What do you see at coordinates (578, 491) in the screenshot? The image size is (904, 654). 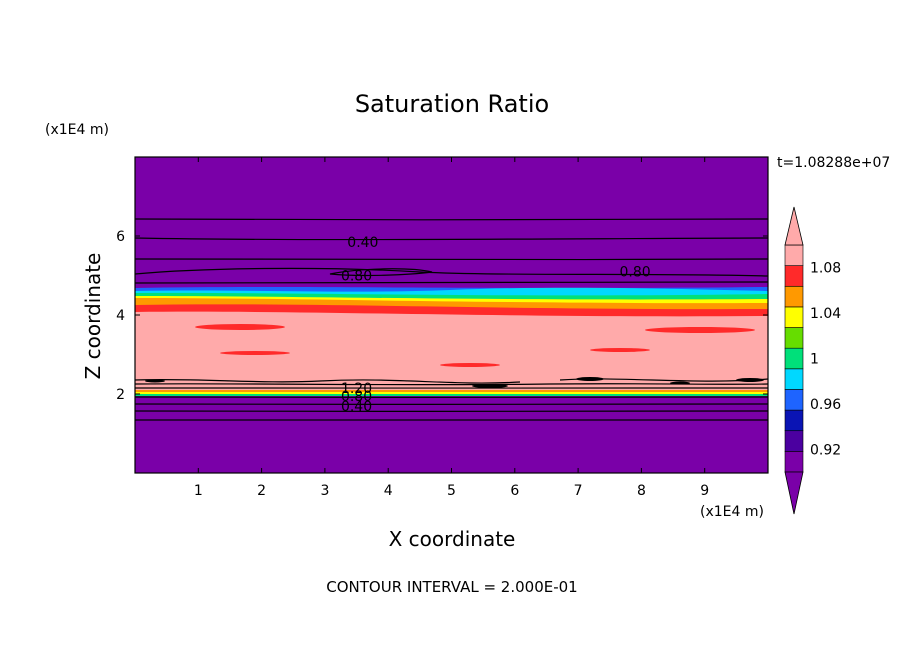 I see `x-tick-label: 7` at bounding box center [578, 491].